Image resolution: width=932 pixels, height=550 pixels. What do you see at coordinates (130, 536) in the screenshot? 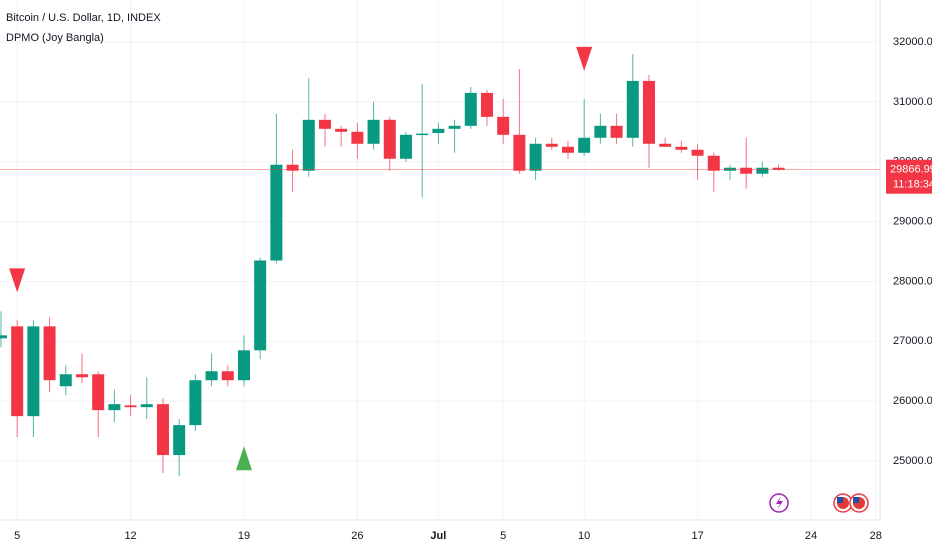
I see `x-tick-label: 12` at bounding box center [130, 536].